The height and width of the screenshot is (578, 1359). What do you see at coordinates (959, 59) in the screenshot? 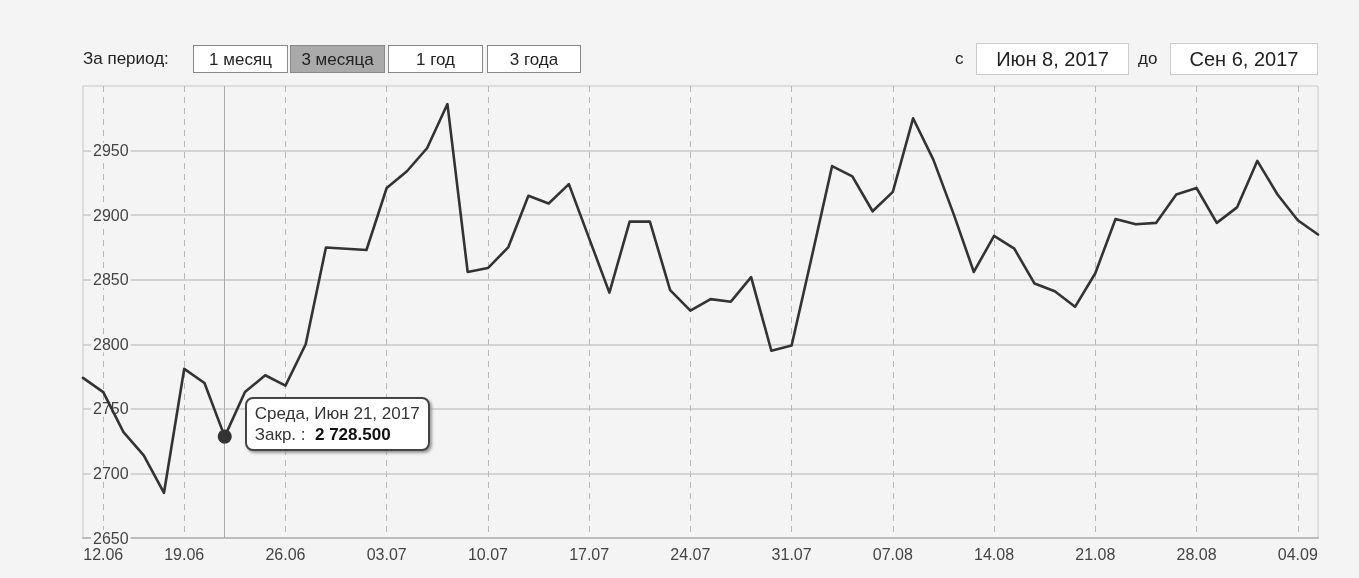
I see `text: с` at bounding box center [959, 59].